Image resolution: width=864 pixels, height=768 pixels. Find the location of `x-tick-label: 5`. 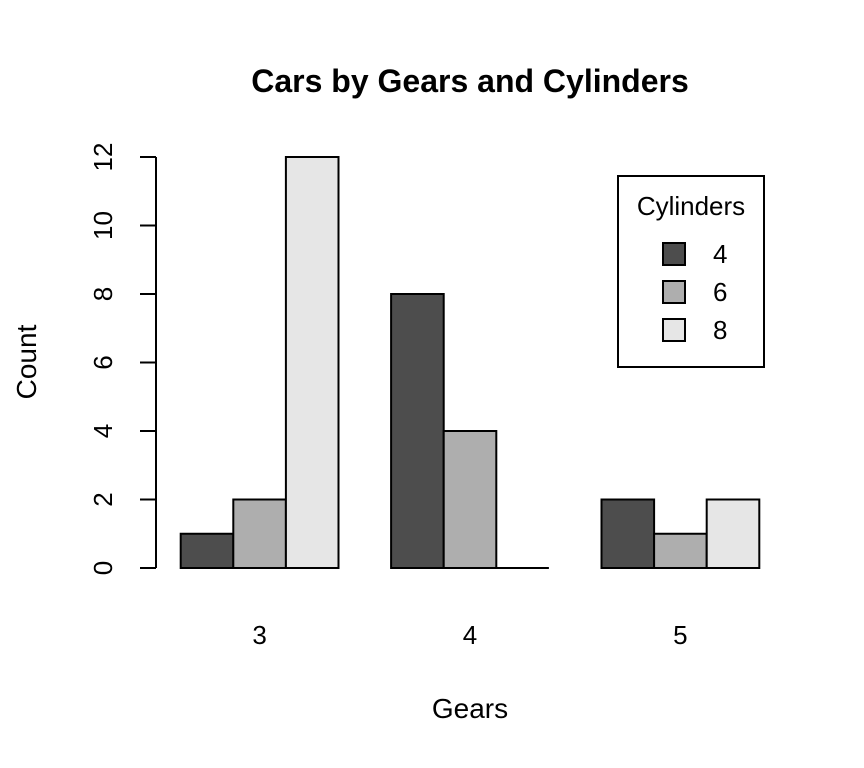

x-tick-label: 5 is located at coordinates (680, 635).